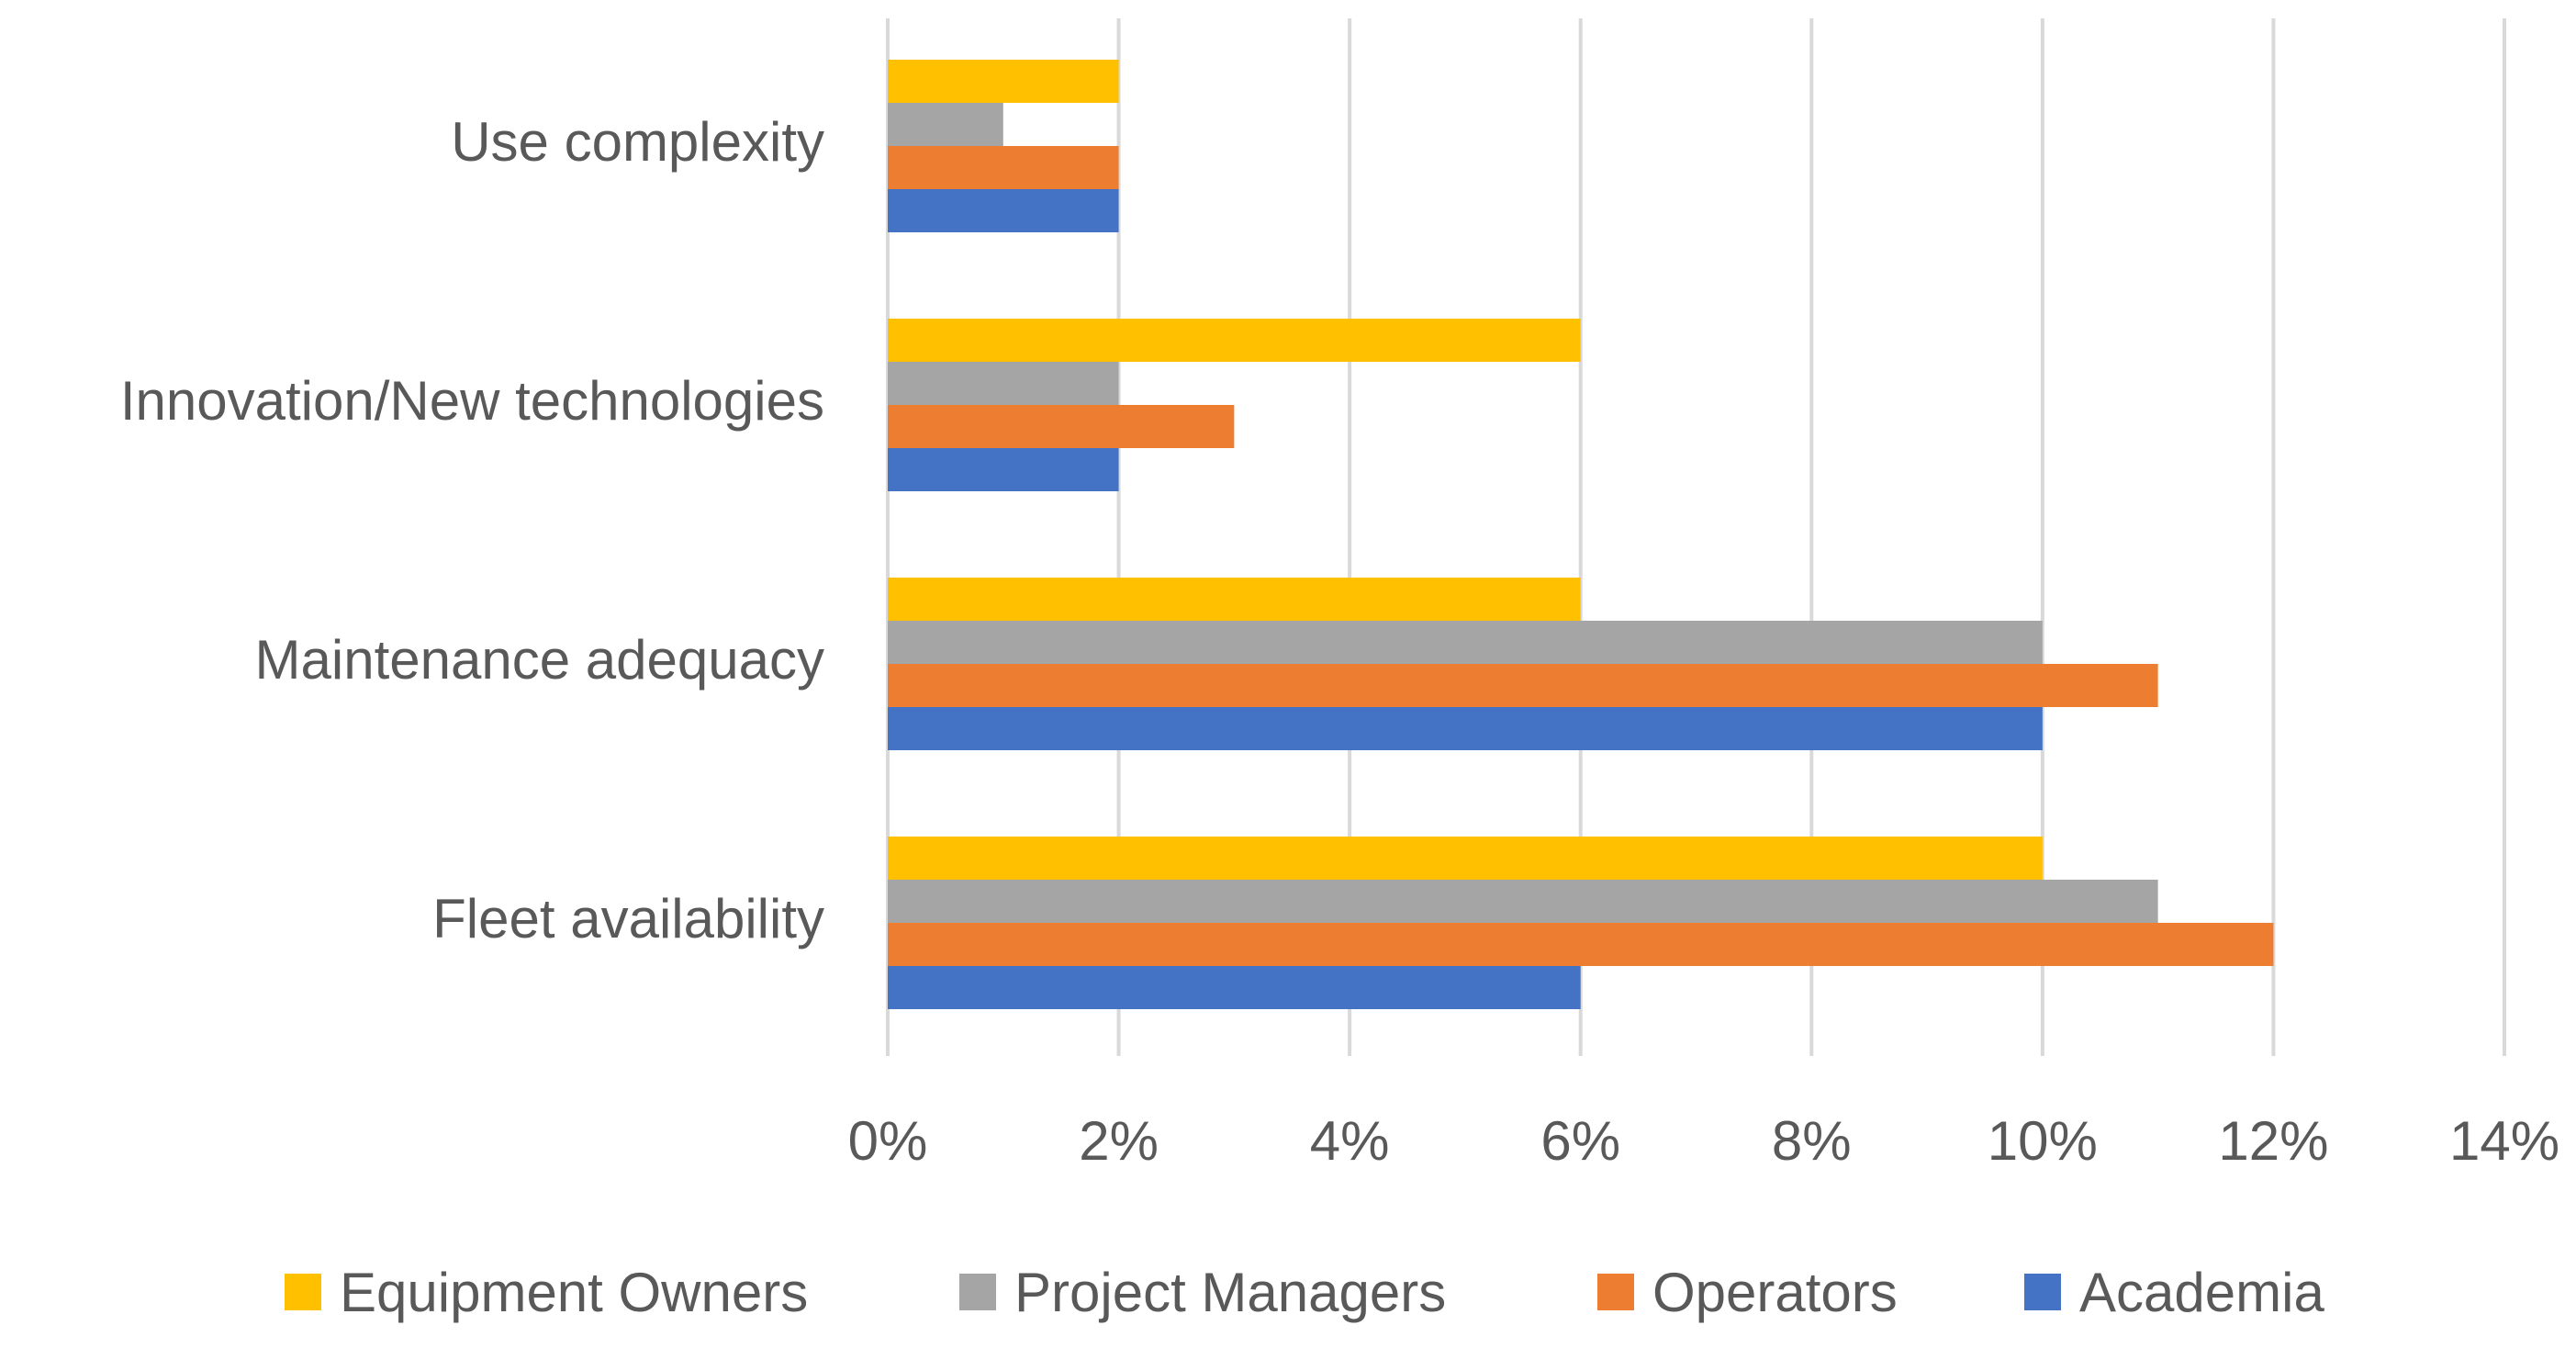 This screenshot has height=1348, width=2576. I want to click on bar-academia-use-complexity, so click(1003, 210).